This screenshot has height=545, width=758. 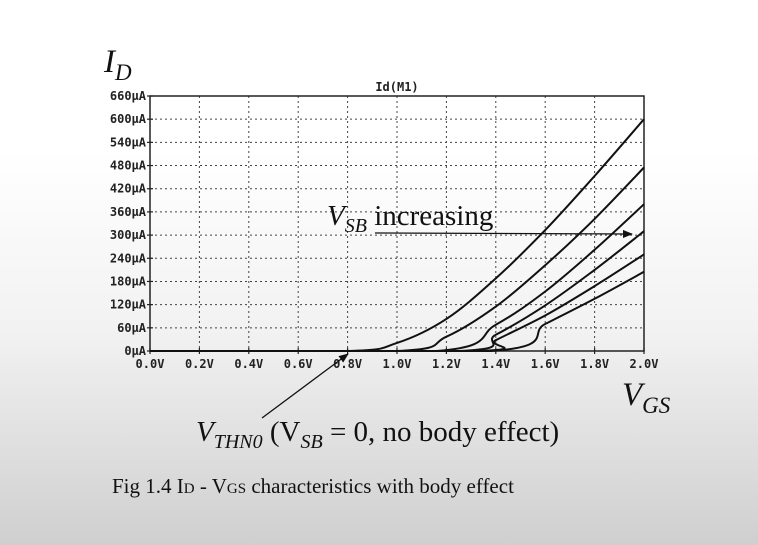 What do you see at coordinates (128, 119) in the screenshot?
I see `y-tick-label: 600µA` at bounding box center [128, 119].